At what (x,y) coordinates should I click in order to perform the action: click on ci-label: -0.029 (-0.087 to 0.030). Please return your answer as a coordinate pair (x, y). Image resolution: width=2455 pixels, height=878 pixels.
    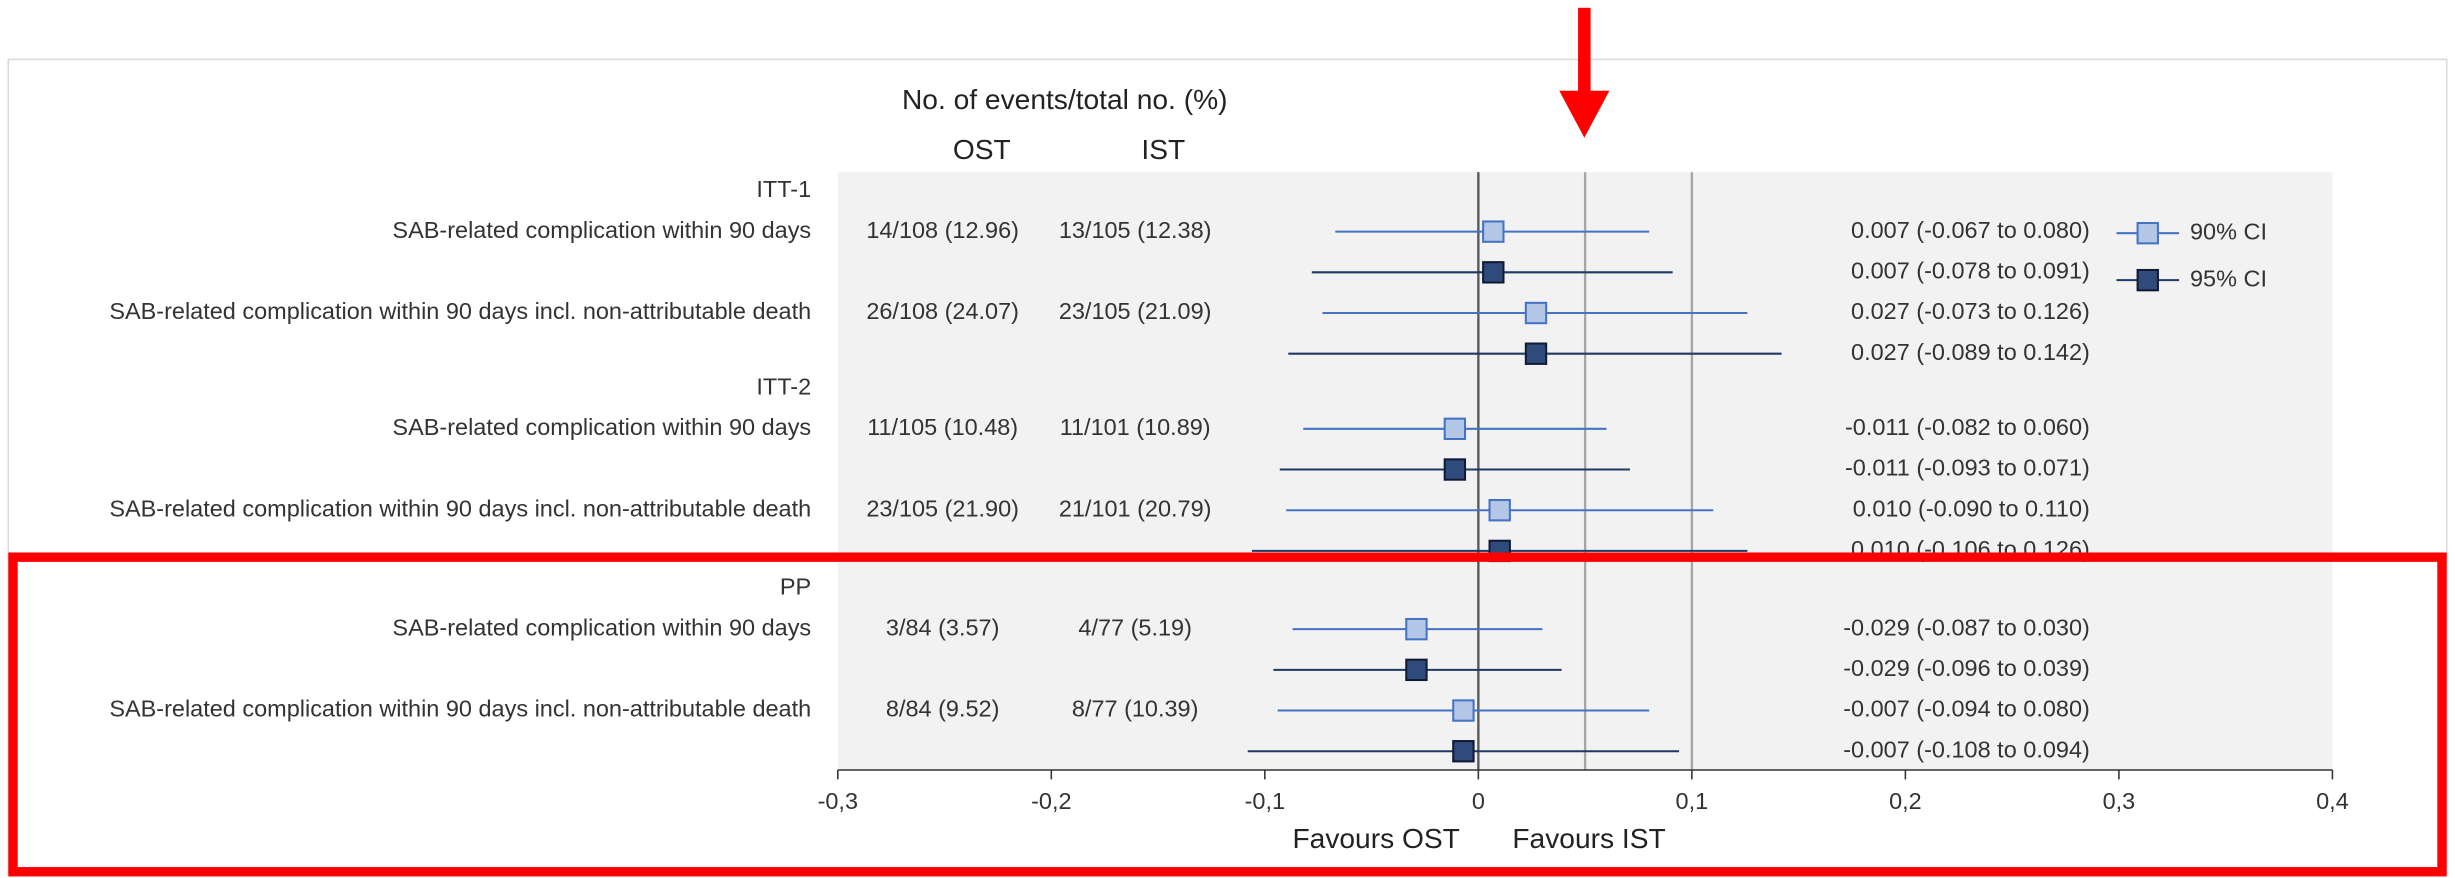
    Looking at the image, I should click on (1966, 627).